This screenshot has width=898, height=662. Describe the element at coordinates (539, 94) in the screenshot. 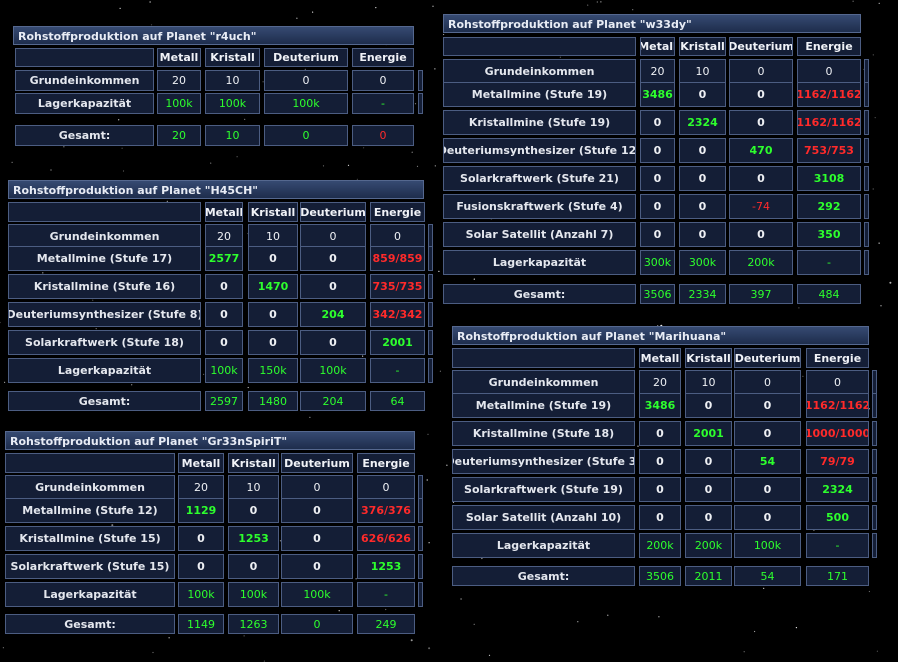

I see `row-label: Metallmine (Stufe 19)` at that location.